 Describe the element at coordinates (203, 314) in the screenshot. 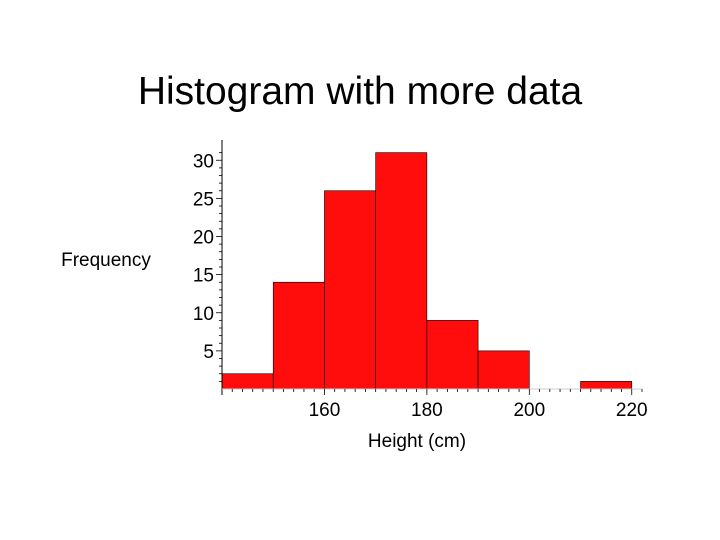

I see `y-tick-label: 10` at that location.